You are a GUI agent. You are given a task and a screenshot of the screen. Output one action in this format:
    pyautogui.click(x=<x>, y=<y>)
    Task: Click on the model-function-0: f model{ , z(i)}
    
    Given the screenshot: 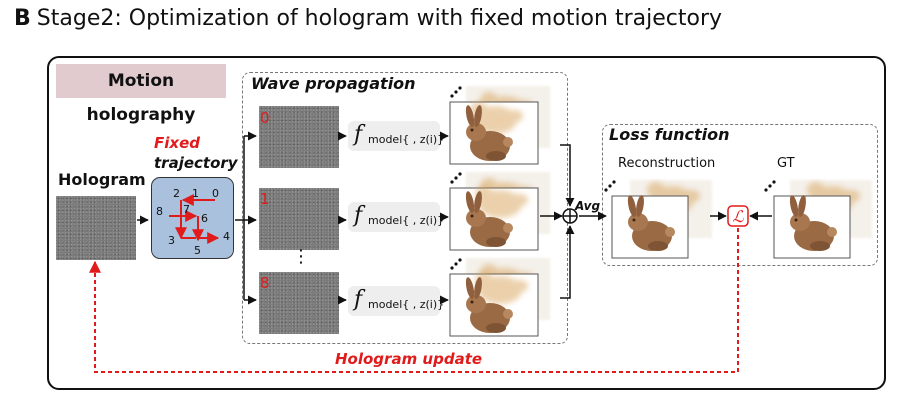 What is the action you would take?
    pyautogui.click(x=396, y=136)
    